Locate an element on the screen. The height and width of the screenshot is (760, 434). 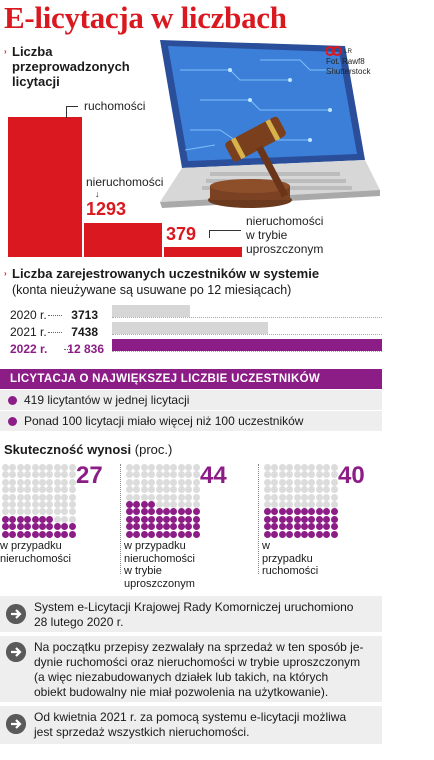
year-label: 2020 r. is located at coordinates (28, 315).